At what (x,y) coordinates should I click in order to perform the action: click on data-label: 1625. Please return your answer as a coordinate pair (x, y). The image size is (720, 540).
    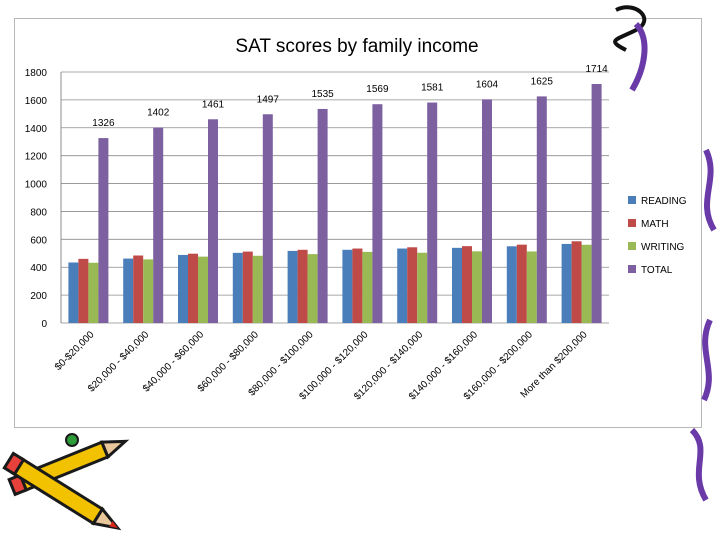
    Looking at the image, I should click on (542, 81).